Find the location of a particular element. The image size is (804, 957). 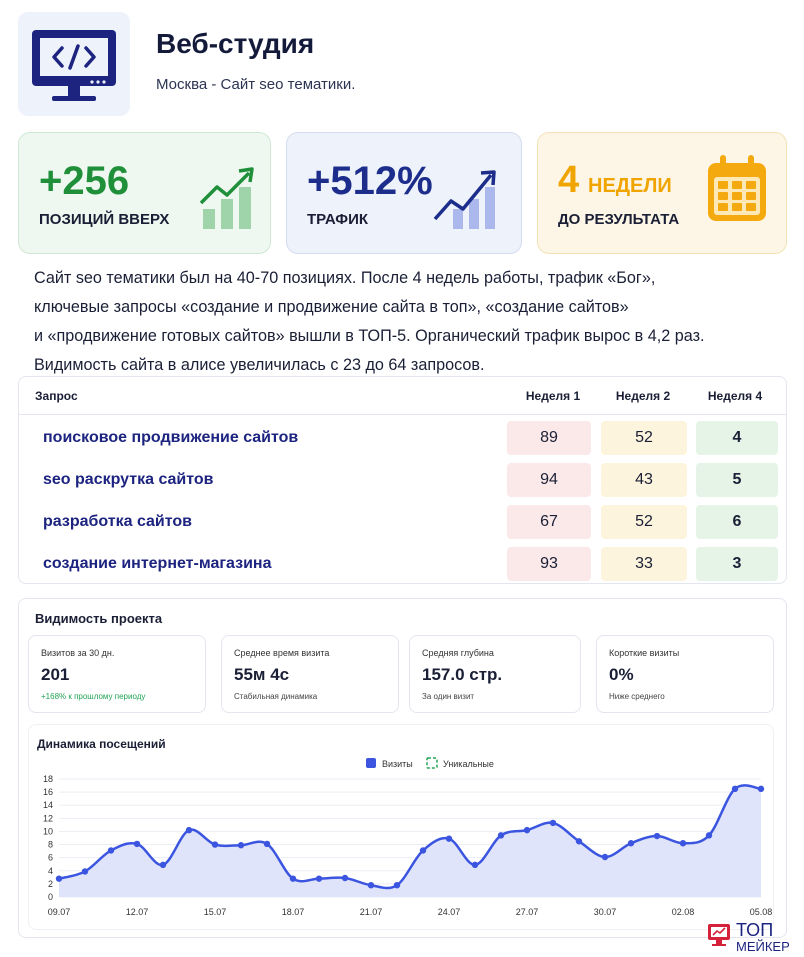

y-tick-label: 10 is located at coordinates (48, 831).